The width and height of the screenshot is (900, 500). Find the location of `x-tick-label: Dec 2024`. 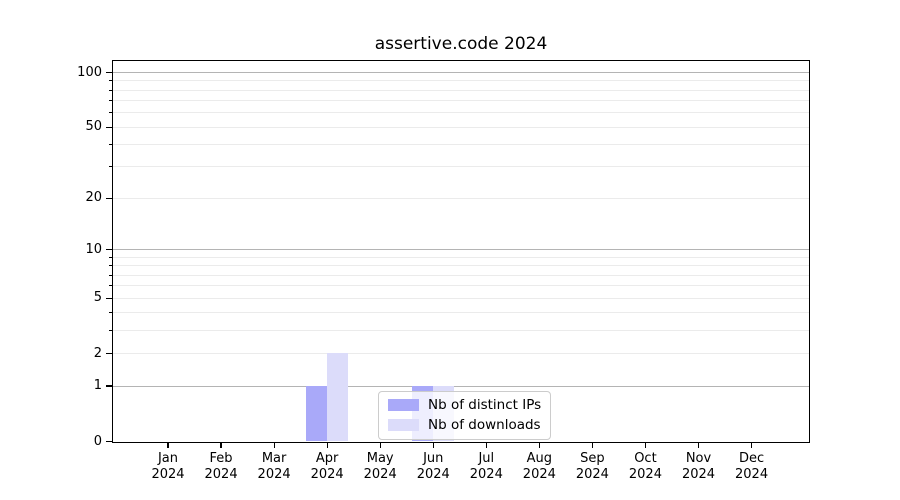

x-tick-label: Dec 2024 is located at coordinates (752, 466).